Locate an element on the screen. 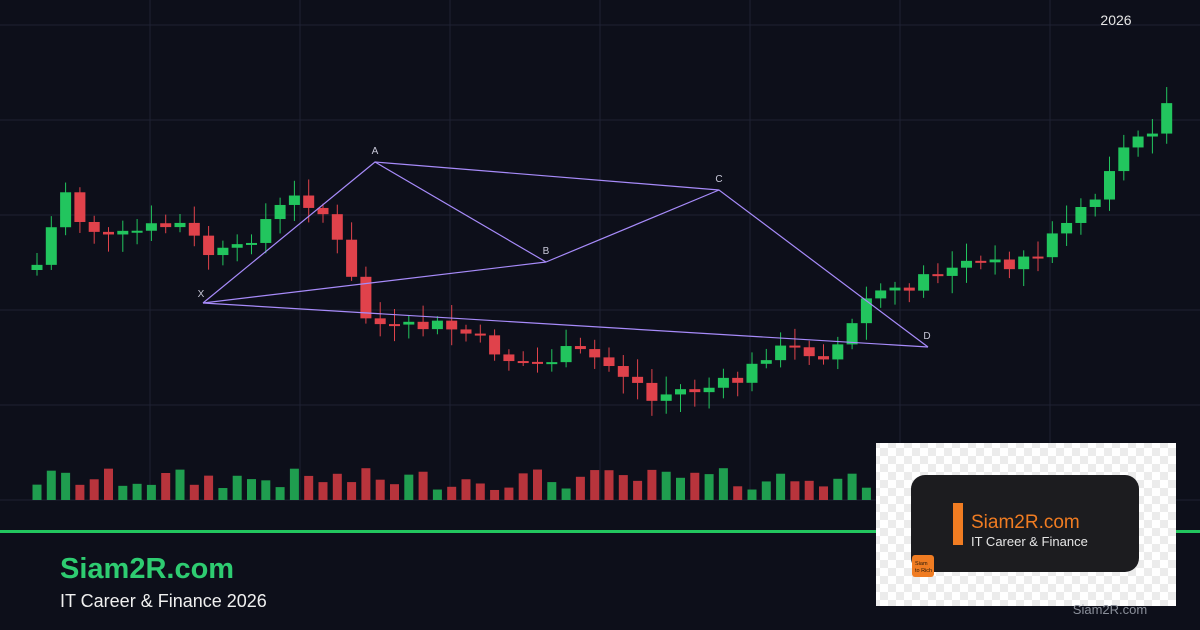 This screenshot has height=630, width=1200. pattern-label: A is located at coordinates (375, 151).